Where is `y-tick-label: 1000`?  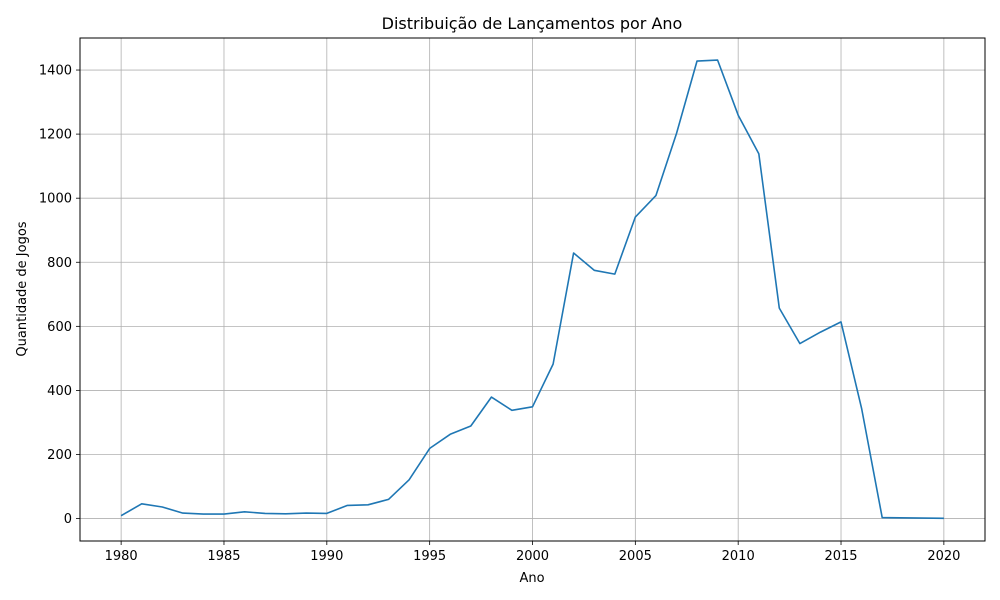 y-tick-label: 1000 is located at coordinates (55, 199).